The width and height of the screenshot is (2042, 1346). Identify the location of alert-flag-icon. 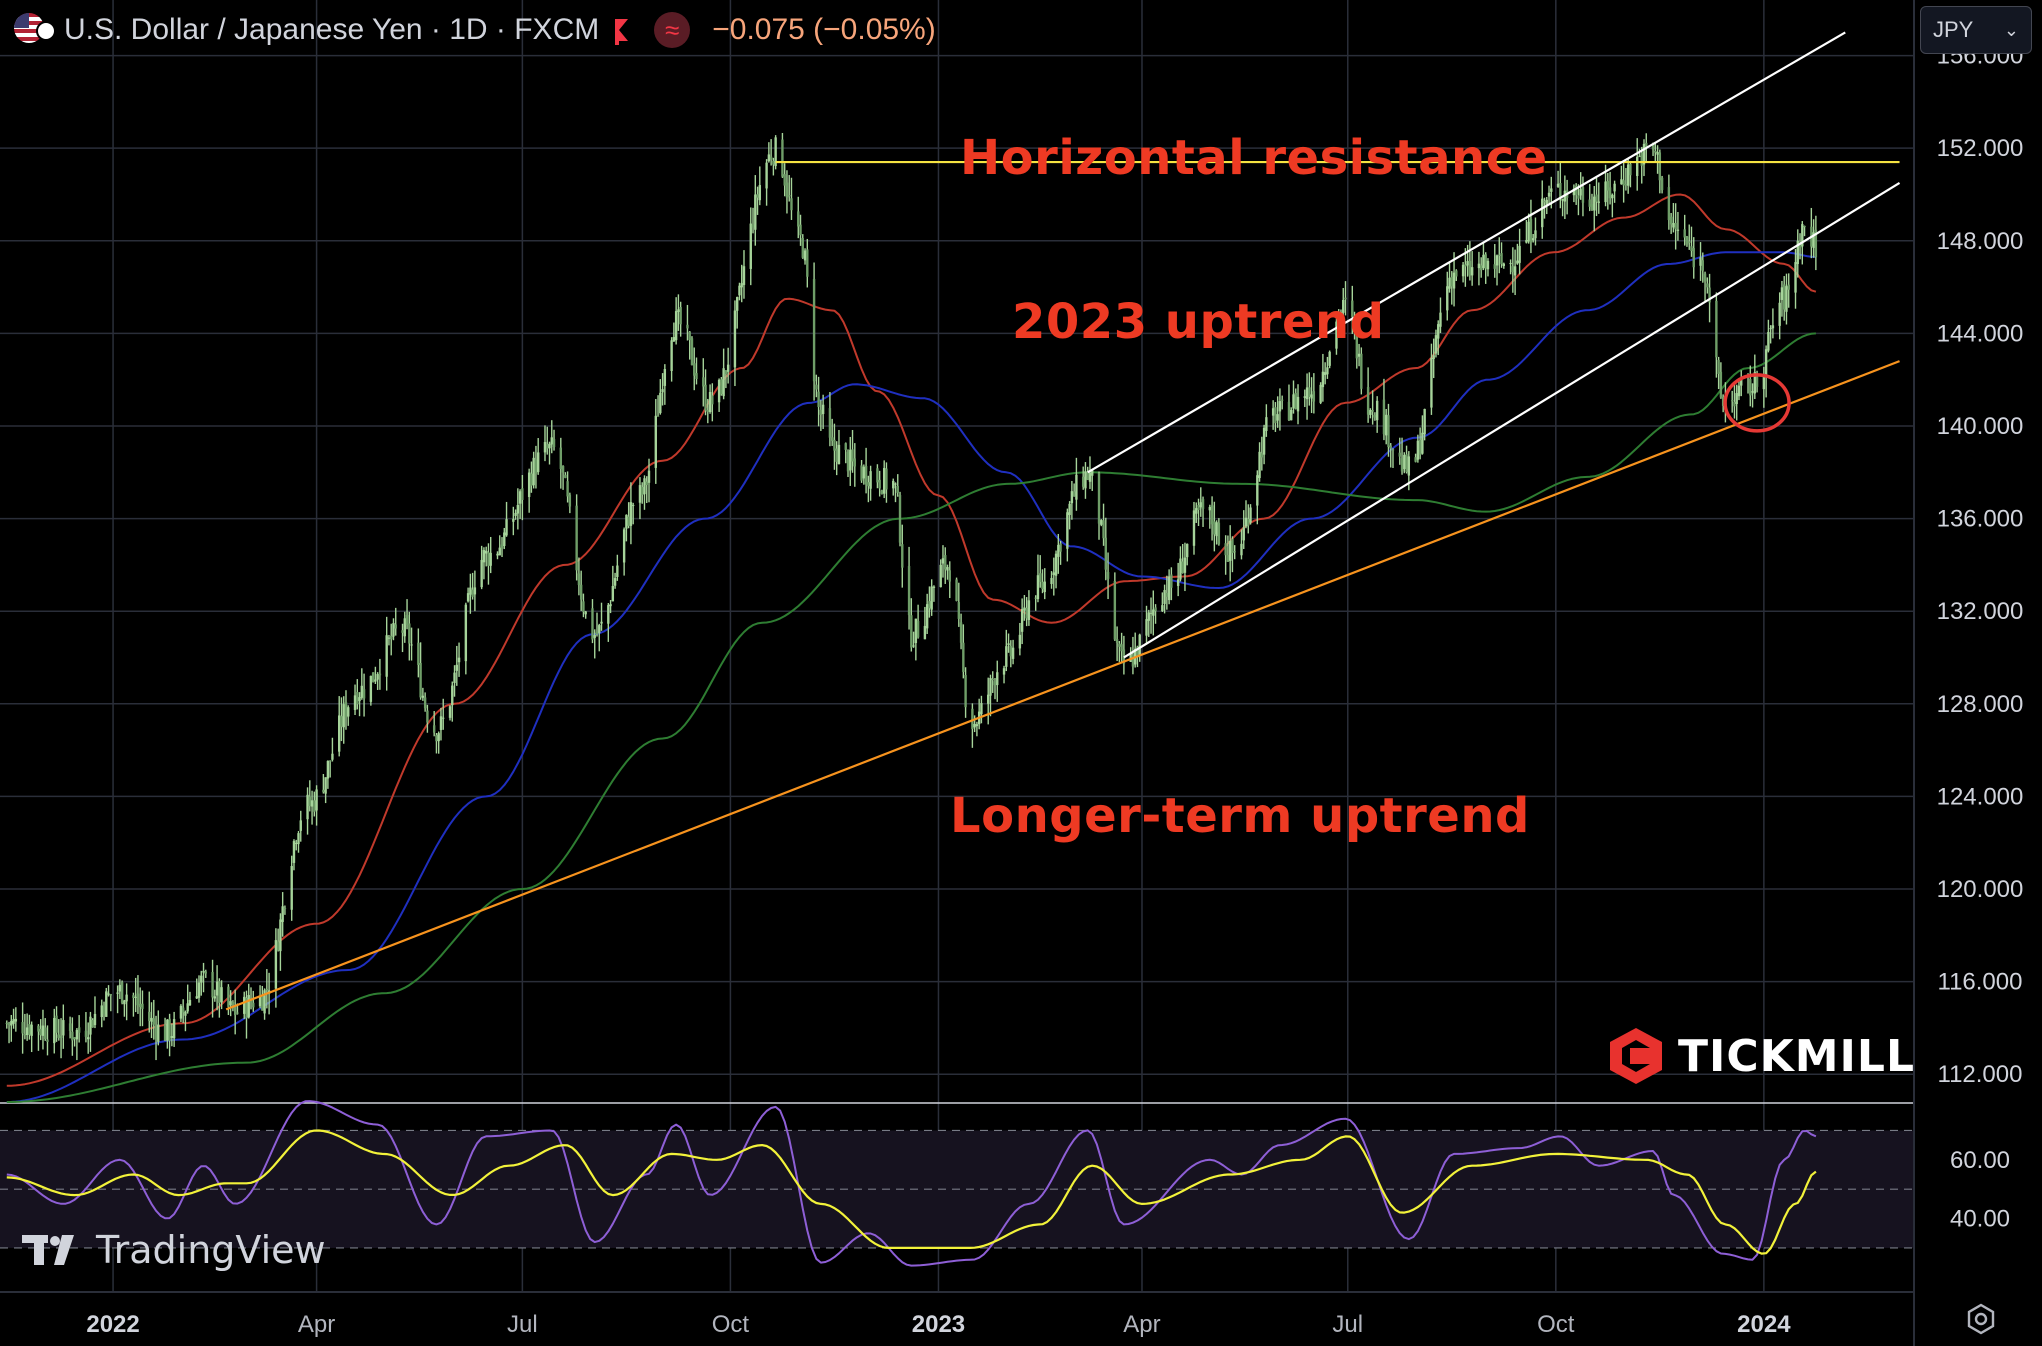
(622, 32).